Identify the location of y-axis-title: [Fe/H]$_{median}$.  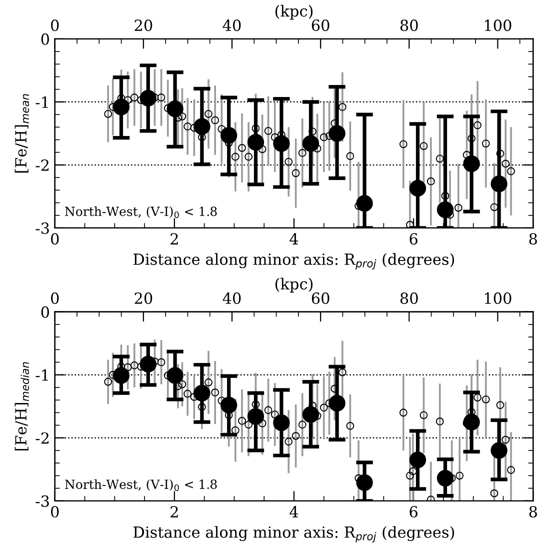
(22, 406).